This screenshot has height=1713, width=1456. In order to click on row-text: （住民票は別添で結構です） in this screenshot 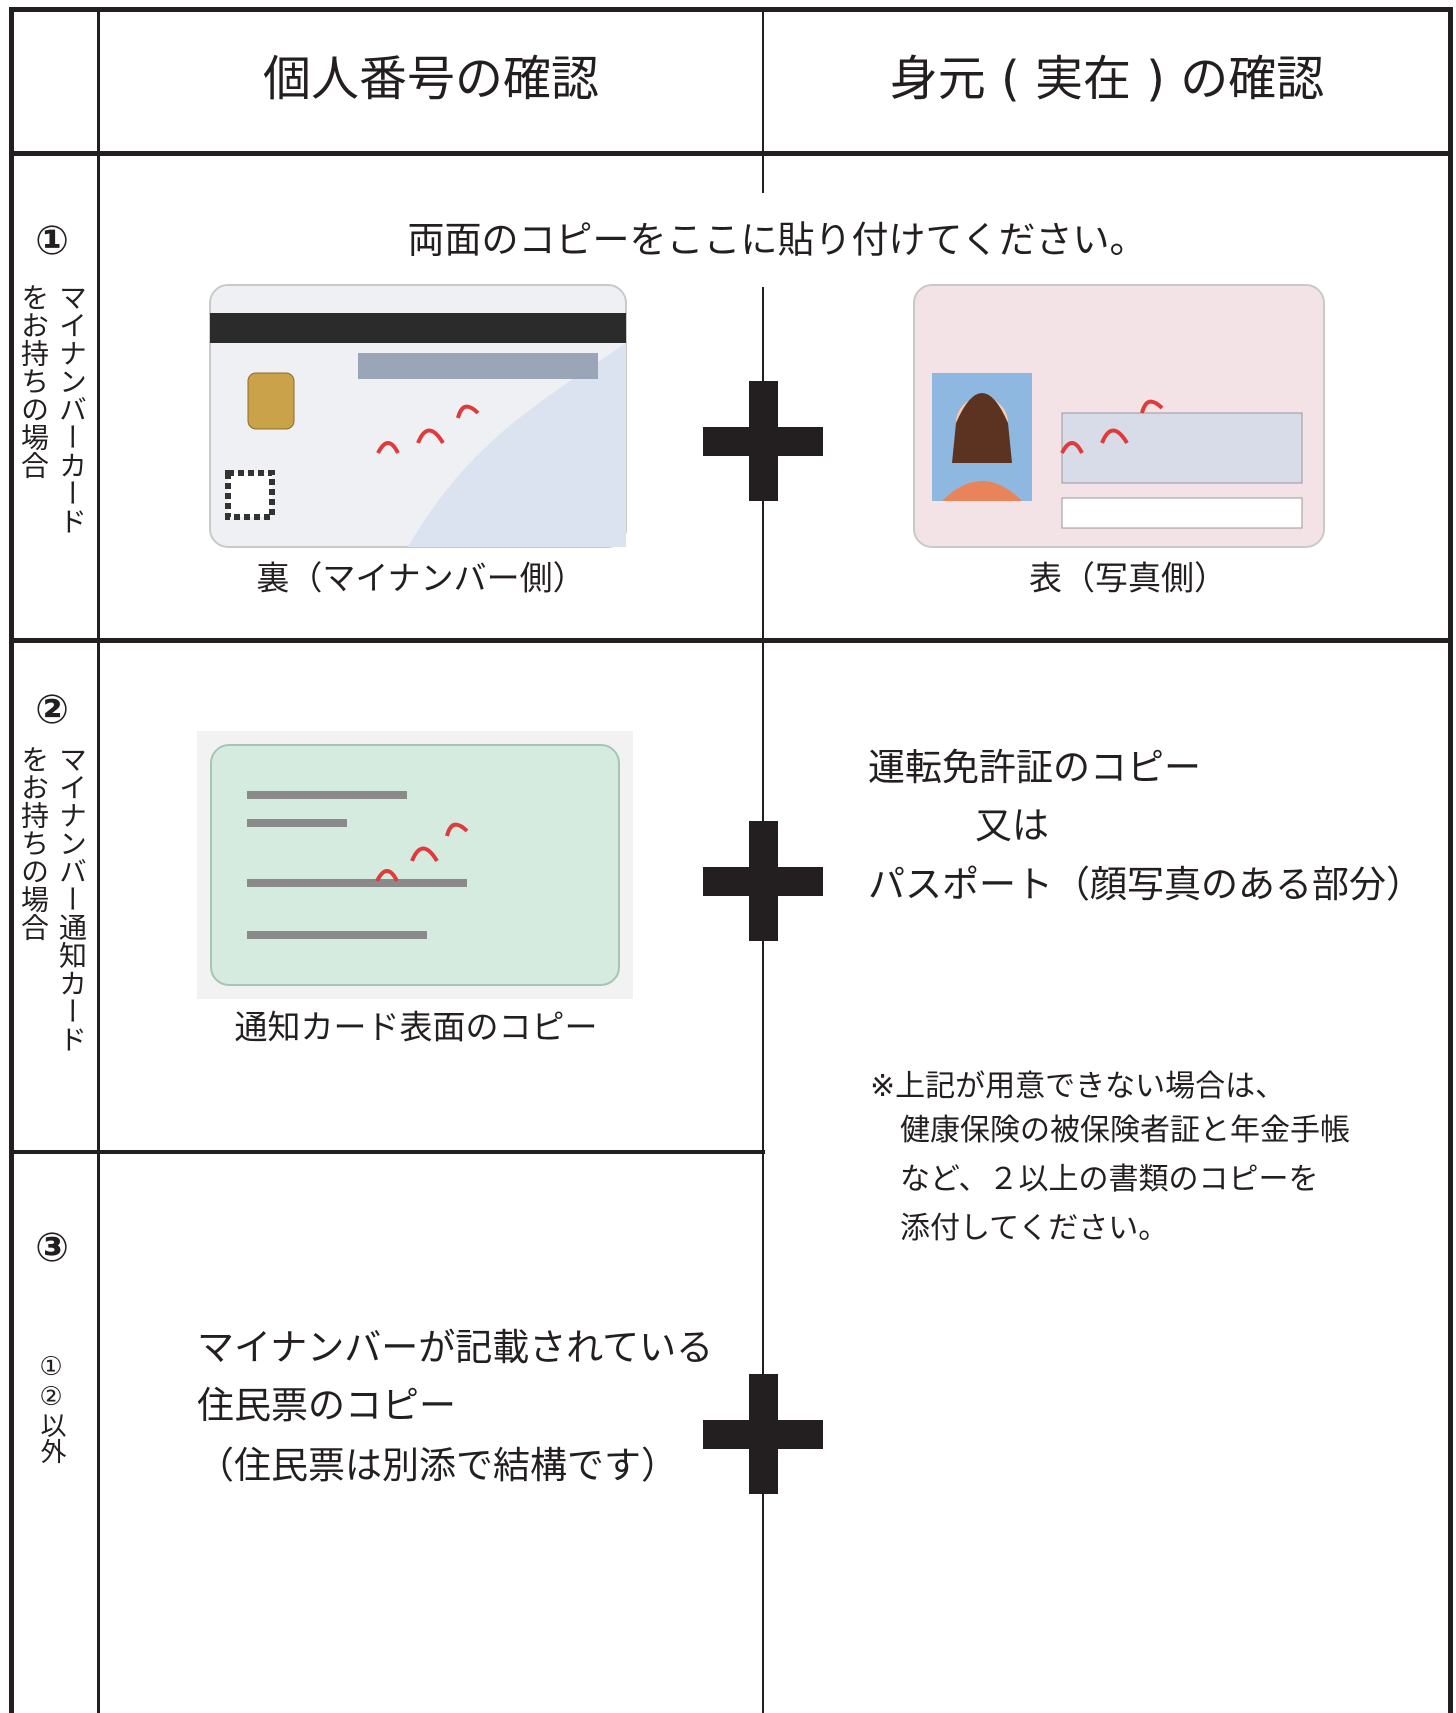, I will do `click(437, 1465)`.